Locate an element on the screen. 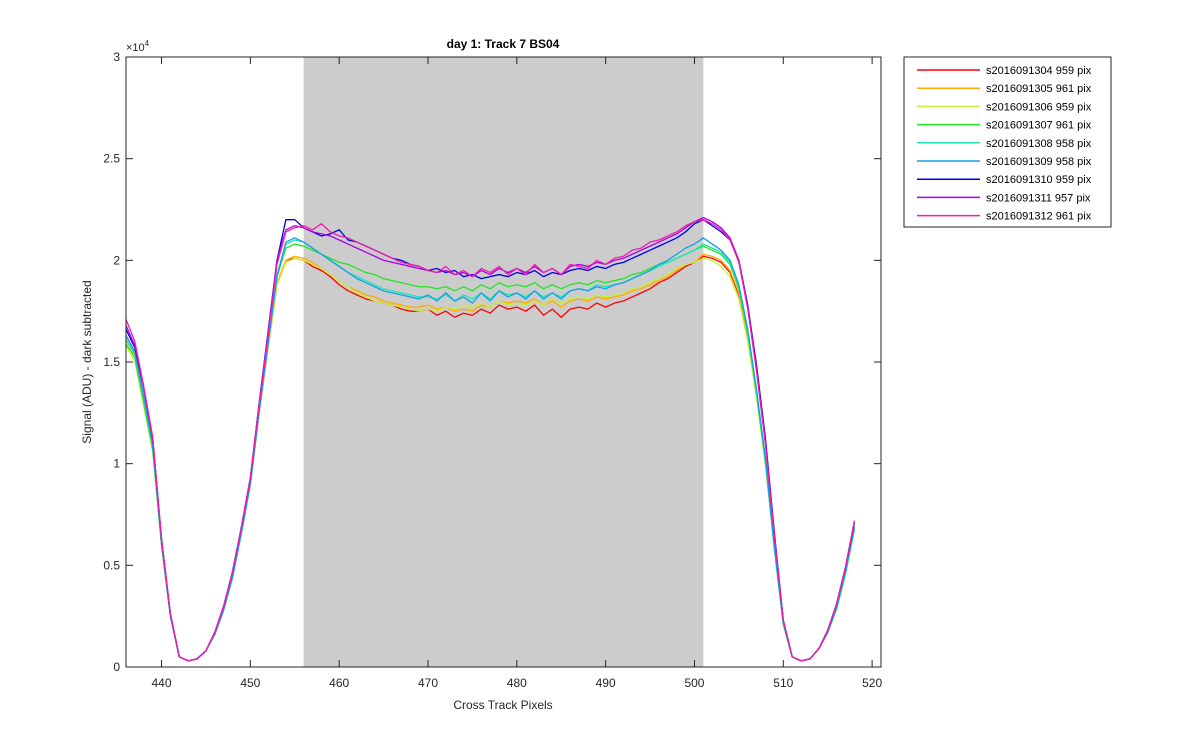  legend-label-2: s2016091305 961 pix is located at coordinates (1039, 89).